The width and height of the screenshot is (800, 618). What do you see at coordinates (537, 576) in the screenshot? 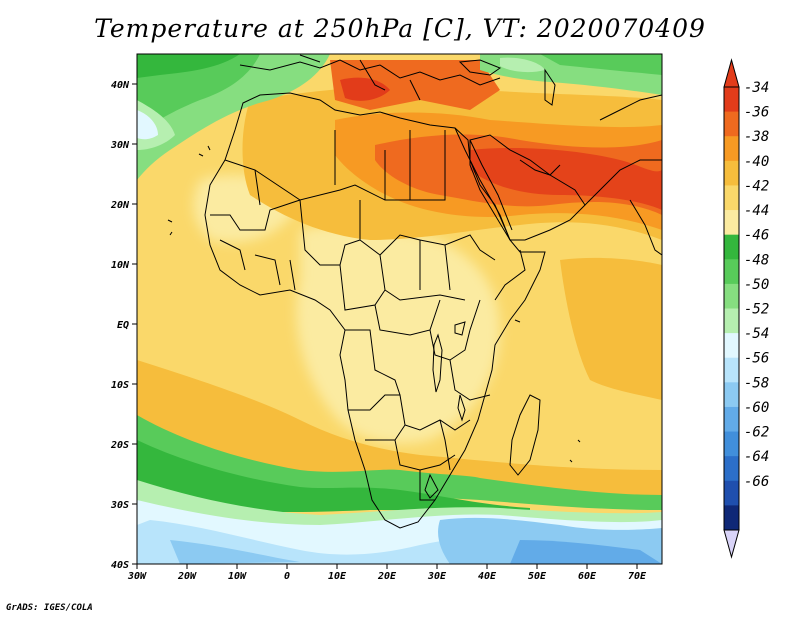
I see `x-tick-label: 50E` at bounding box center [537, 576].